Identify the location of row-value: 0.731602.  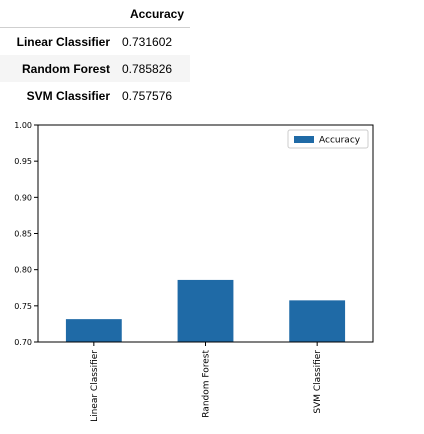
(147, 41).